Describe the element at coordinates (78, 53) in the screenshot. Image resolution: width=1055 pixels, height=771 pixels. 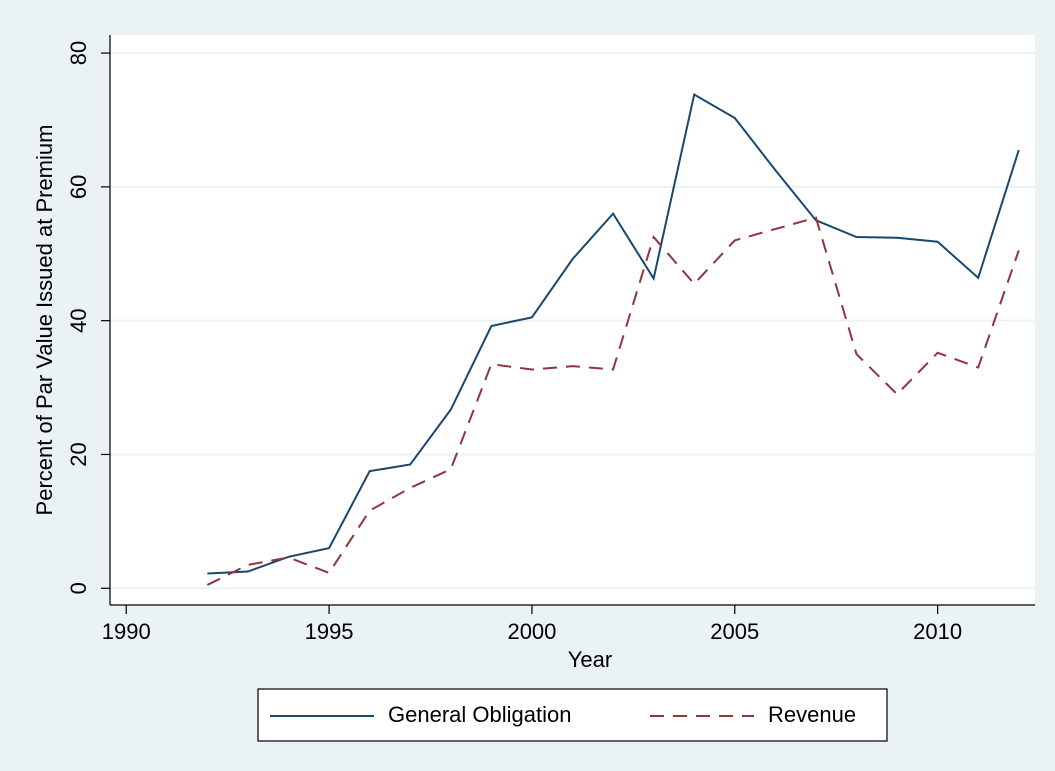
I see `y-tick-label: 80` at that location.